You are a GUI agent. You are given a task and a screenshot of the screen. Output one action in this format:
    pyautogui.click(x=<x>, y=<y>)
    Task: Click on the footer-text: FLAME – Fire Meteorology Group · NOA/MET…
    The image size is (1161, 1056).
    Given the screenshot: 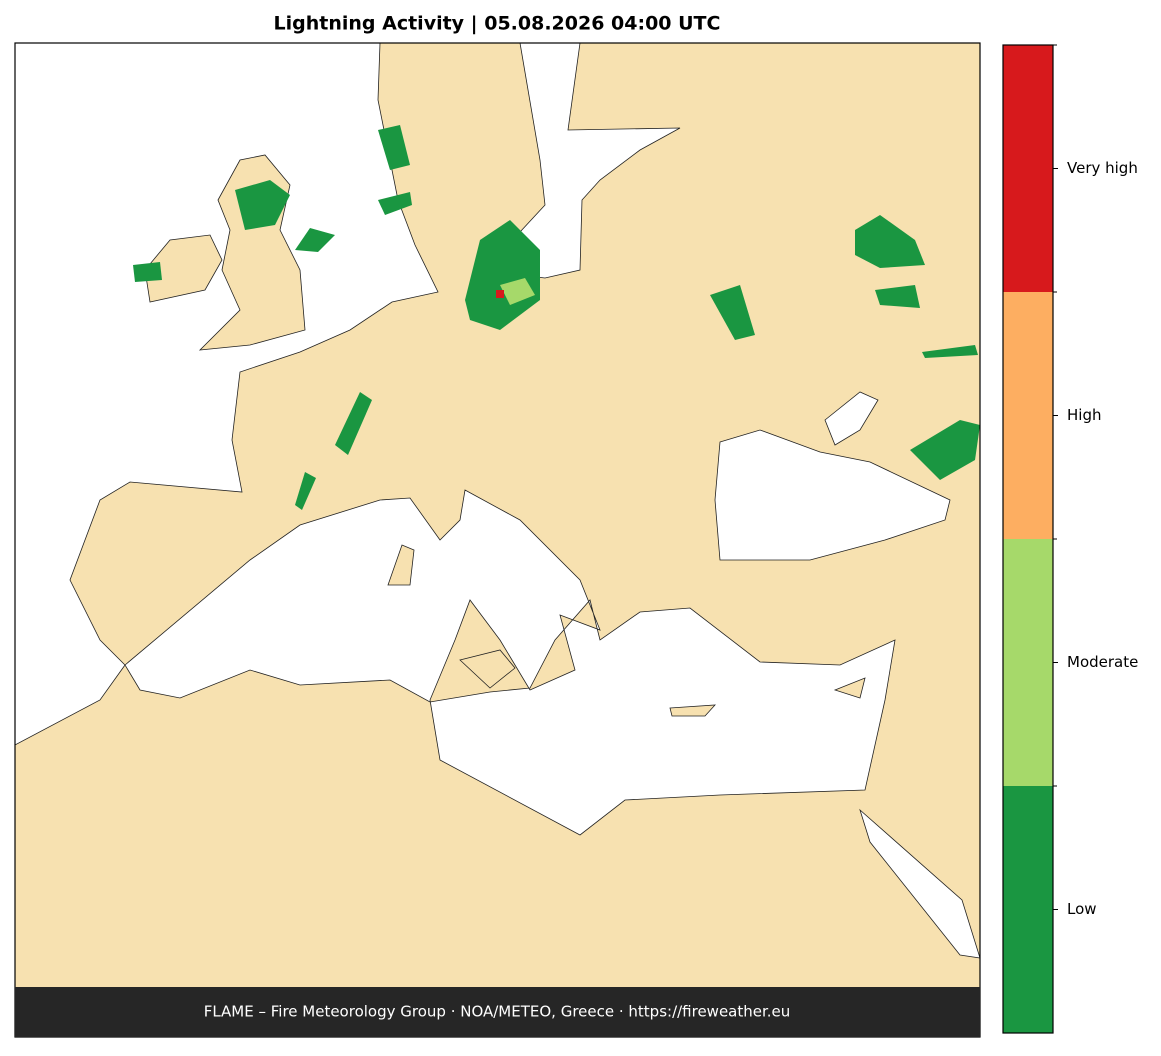 What is the action you would take?
    pyautogui.click(x=497, y=1012)
    